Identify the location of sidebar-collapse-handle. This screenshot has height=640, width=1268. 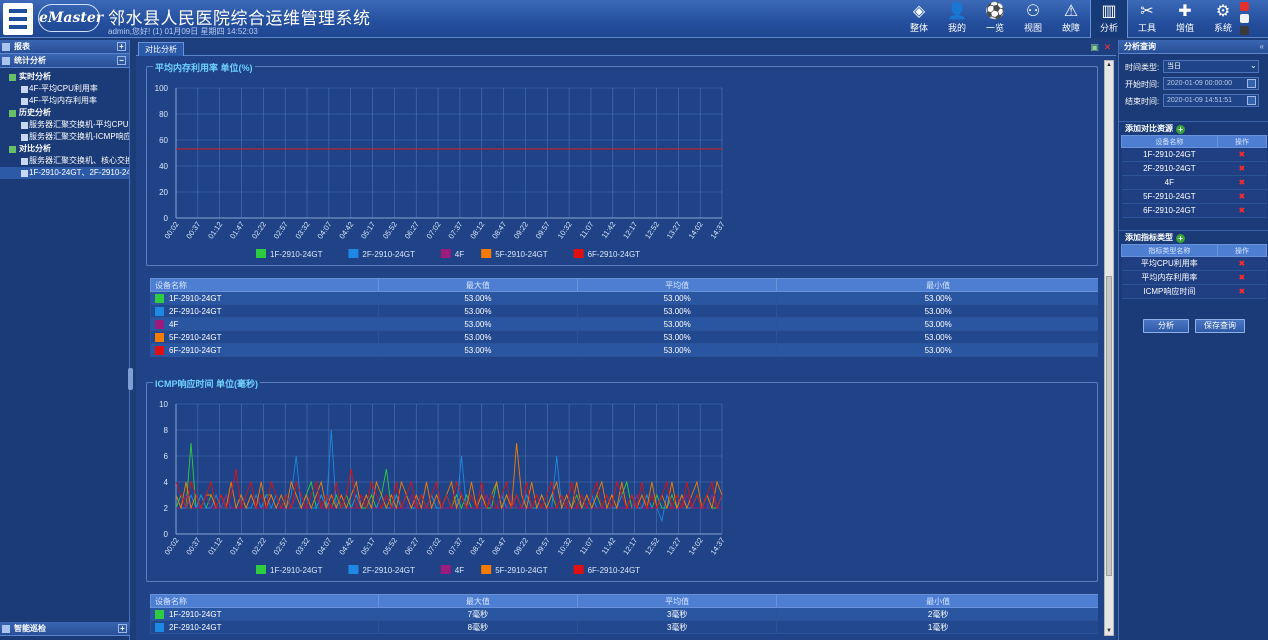
(130, 379).